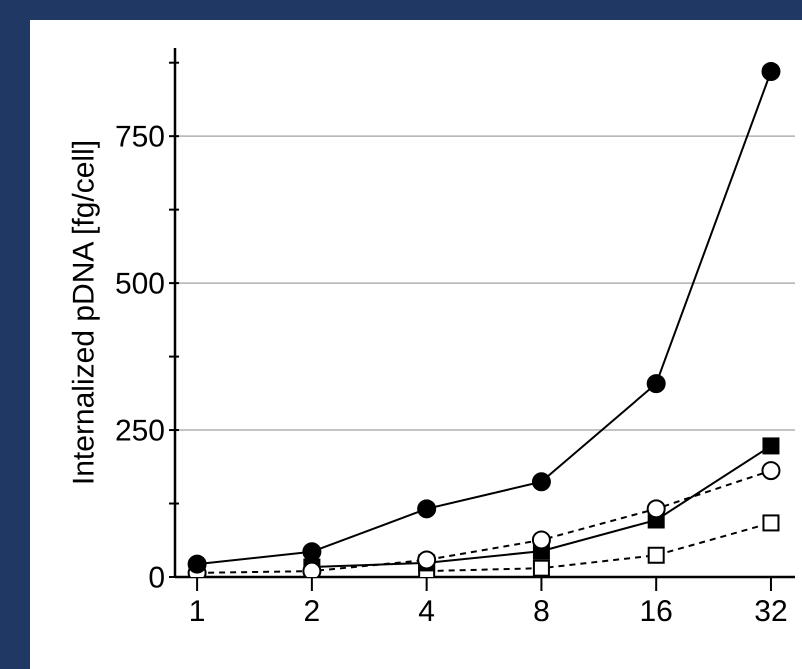  What do you see at coordinates (312, 611) in the screenshot?
I see `x-tick-label: 2` at bounding box center [312, 611].